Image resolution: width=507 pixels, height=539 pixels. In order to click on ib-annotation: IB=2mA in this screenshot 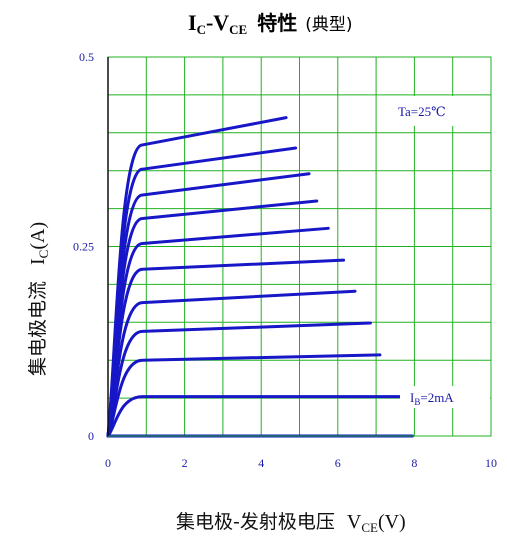, I will do `click(432, 398)`.